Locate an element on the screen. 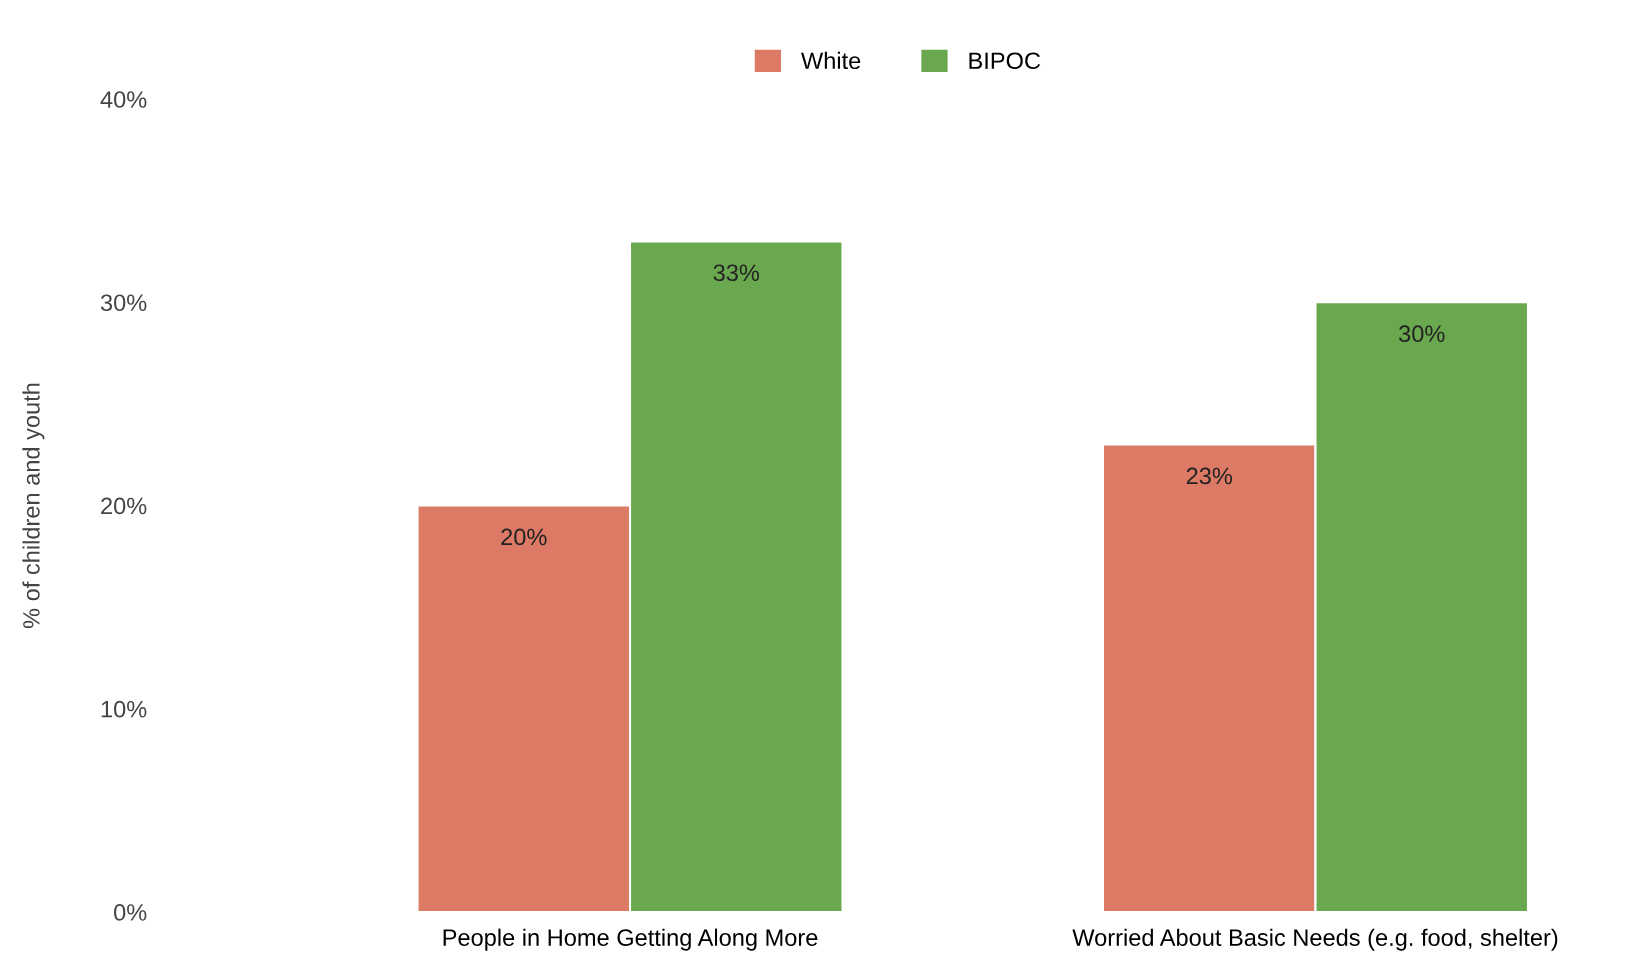  y-tick-label: 20% is located at coordinates (124, 506).